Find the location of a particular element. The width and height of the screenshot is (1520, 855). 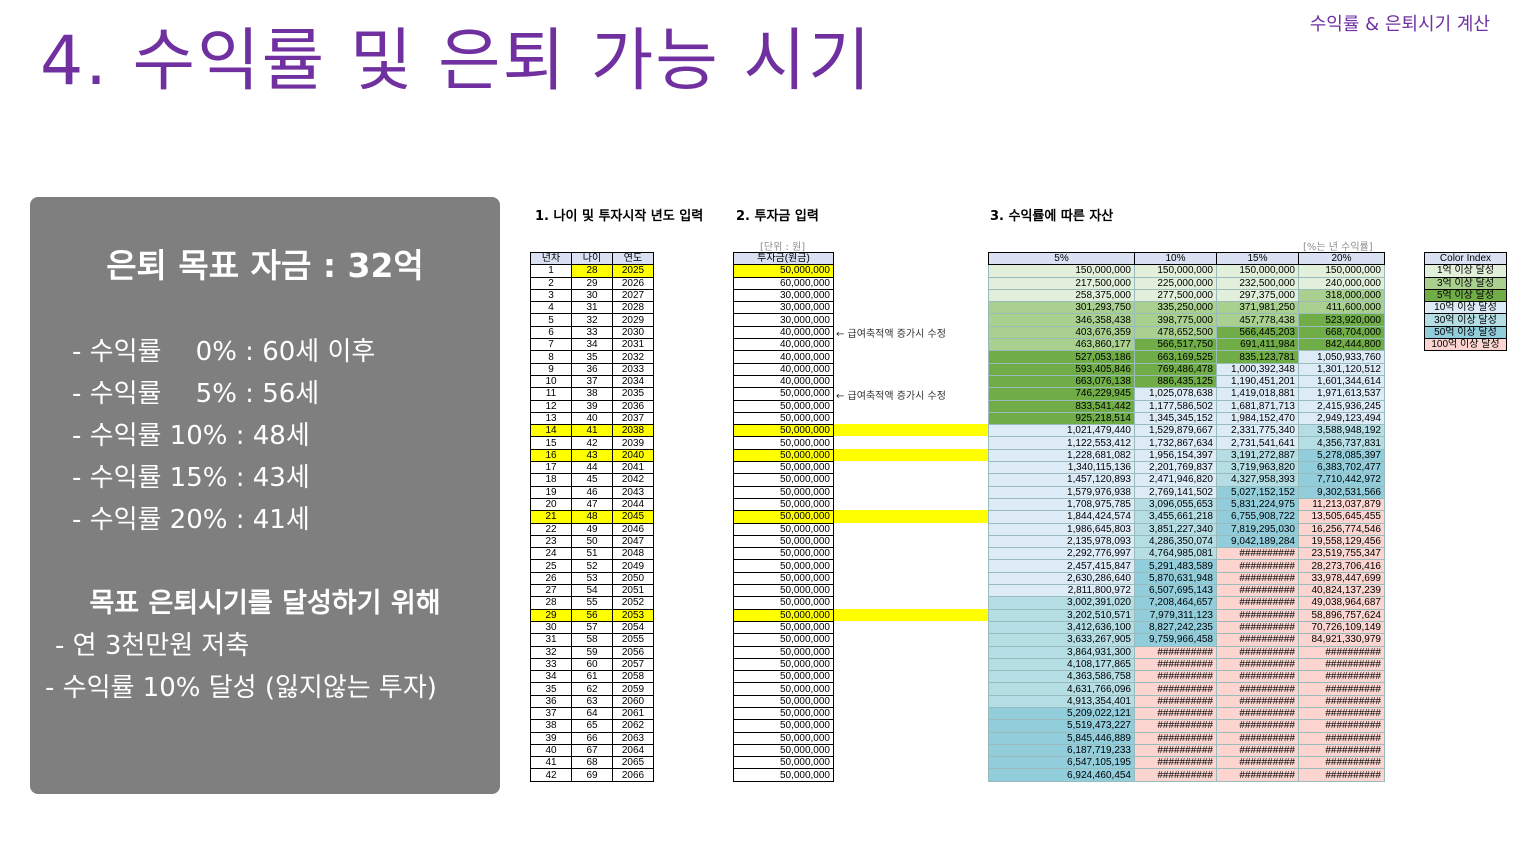

investment-cell: 60,000,000 is located at coordinates (783, 283).